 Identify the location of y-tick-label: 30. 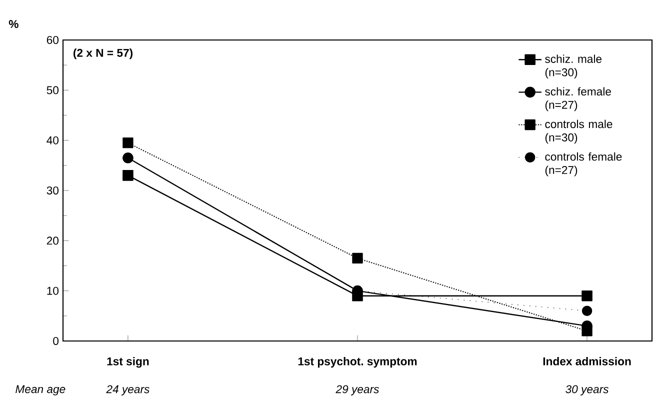
(52, 190).